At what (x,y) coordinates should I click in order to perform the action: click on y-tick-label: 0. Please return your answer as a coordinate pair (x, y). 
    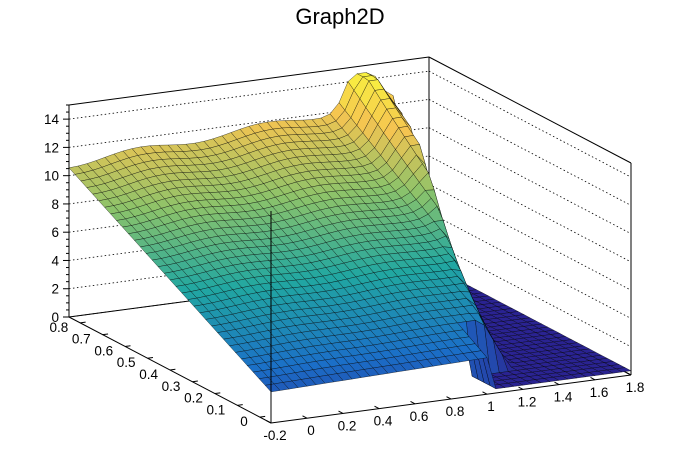
    Looking at the image, I should click on (244, 421).